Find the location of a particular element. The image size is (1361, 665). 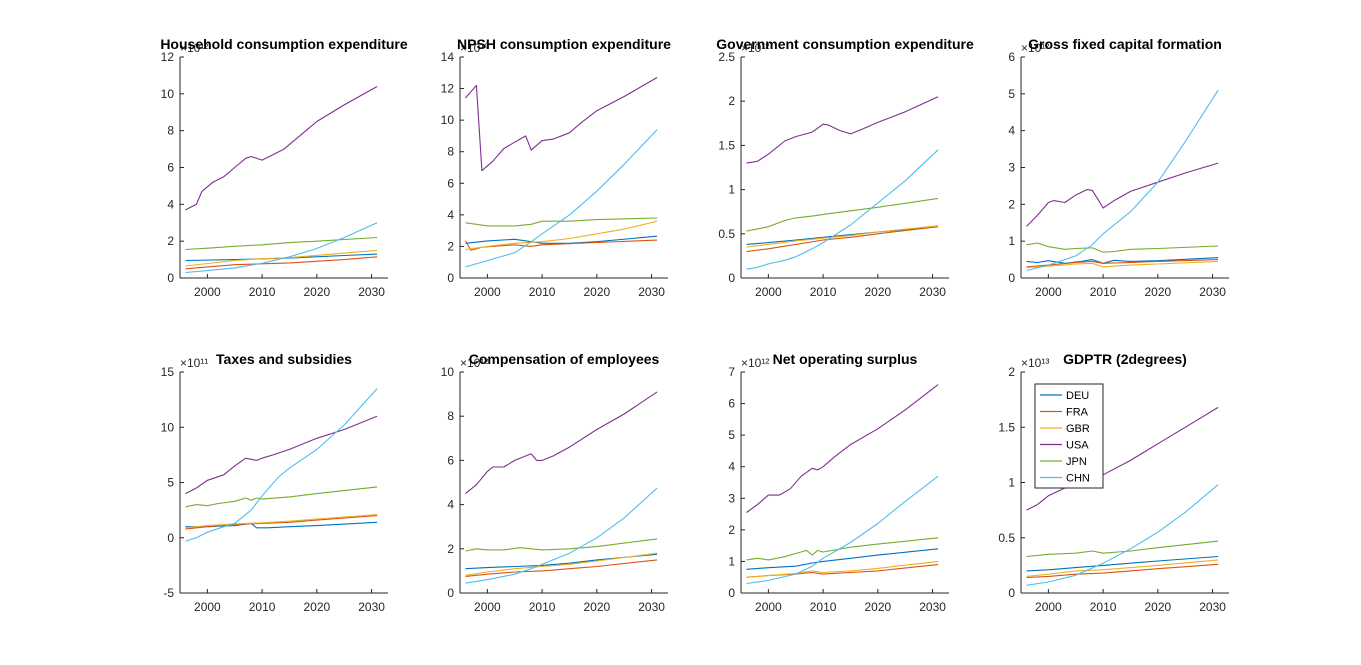

legend-label-deu: DEU is located at coordinates (1077, 396).